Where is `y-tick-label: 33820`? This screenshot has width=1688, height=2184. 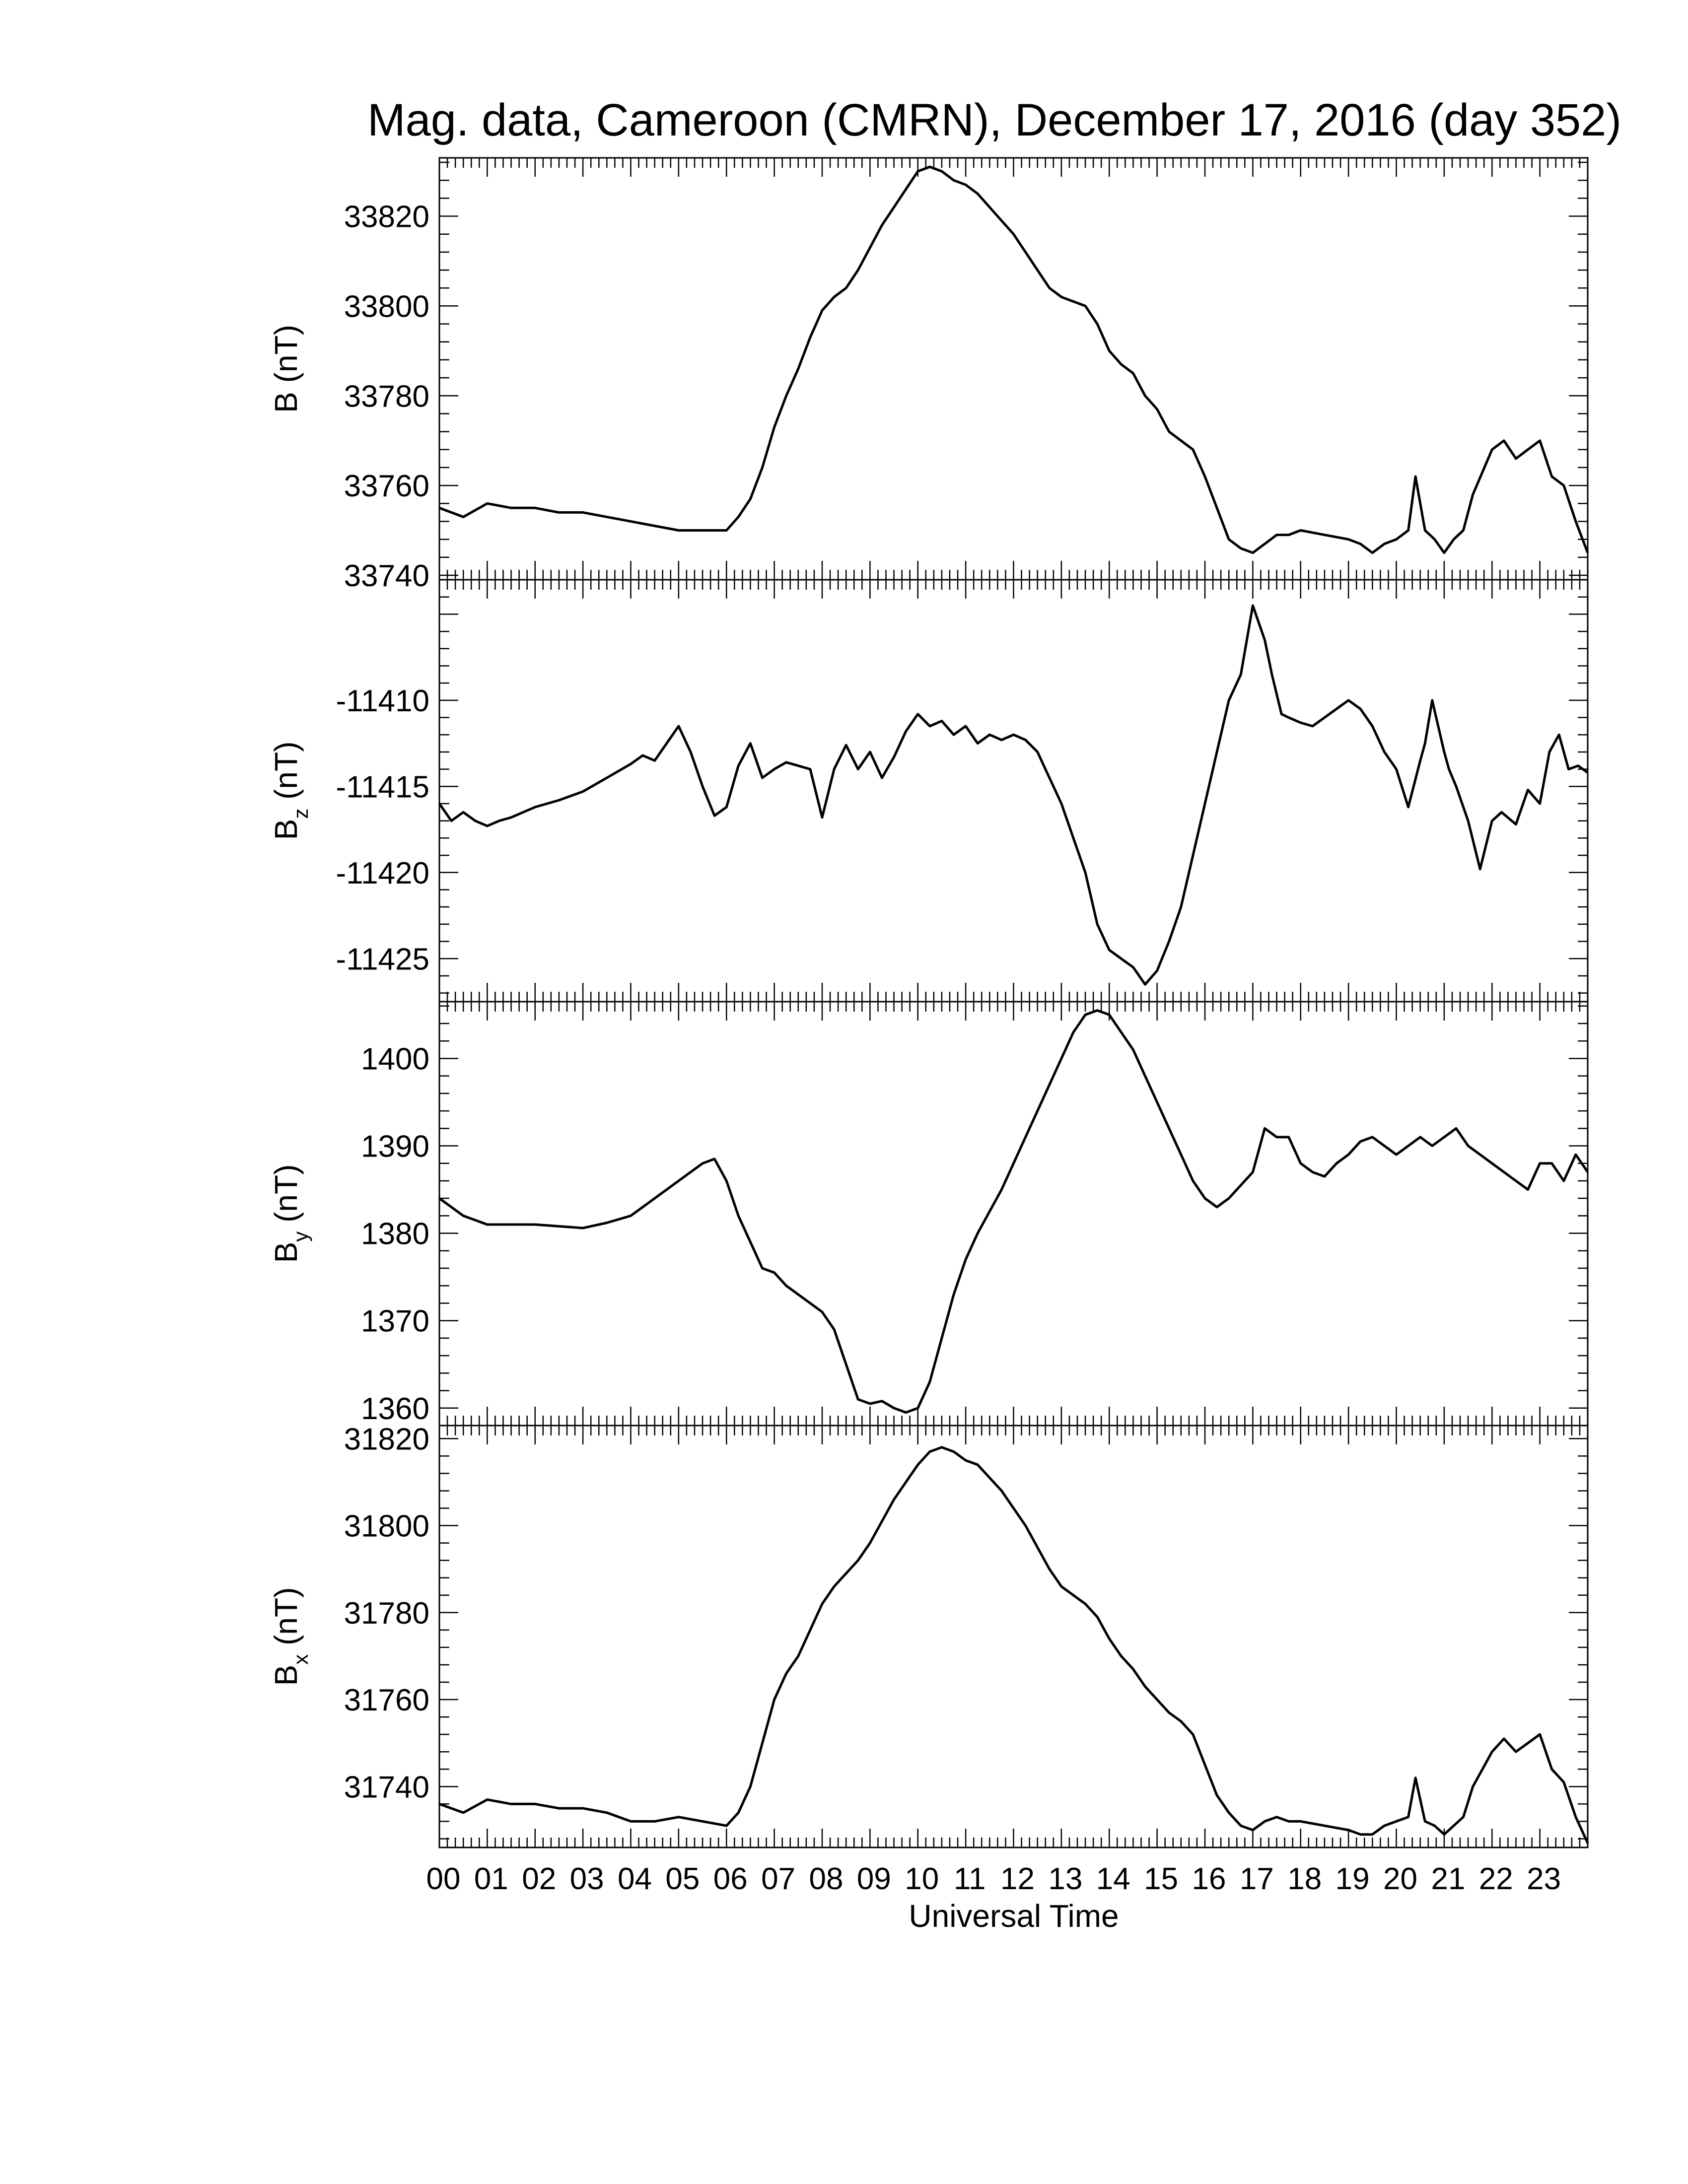 y-tick-label: 33820 is located at coordinates (386, 217).